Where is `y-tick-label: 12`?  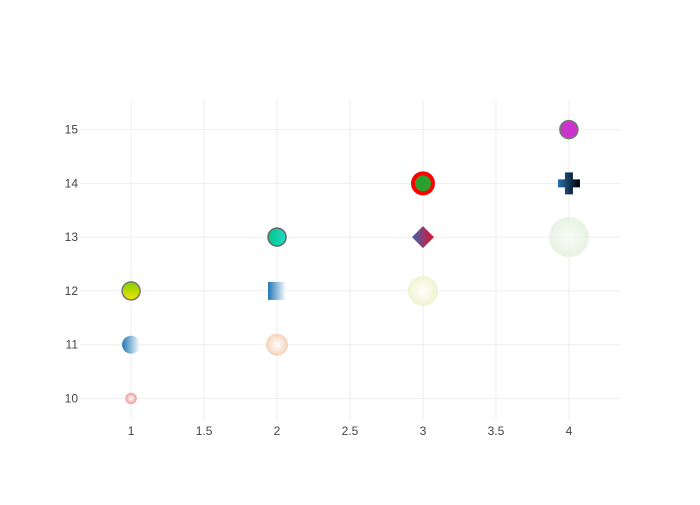 y-tick-label: 12 is located at coordinates (72, 291).